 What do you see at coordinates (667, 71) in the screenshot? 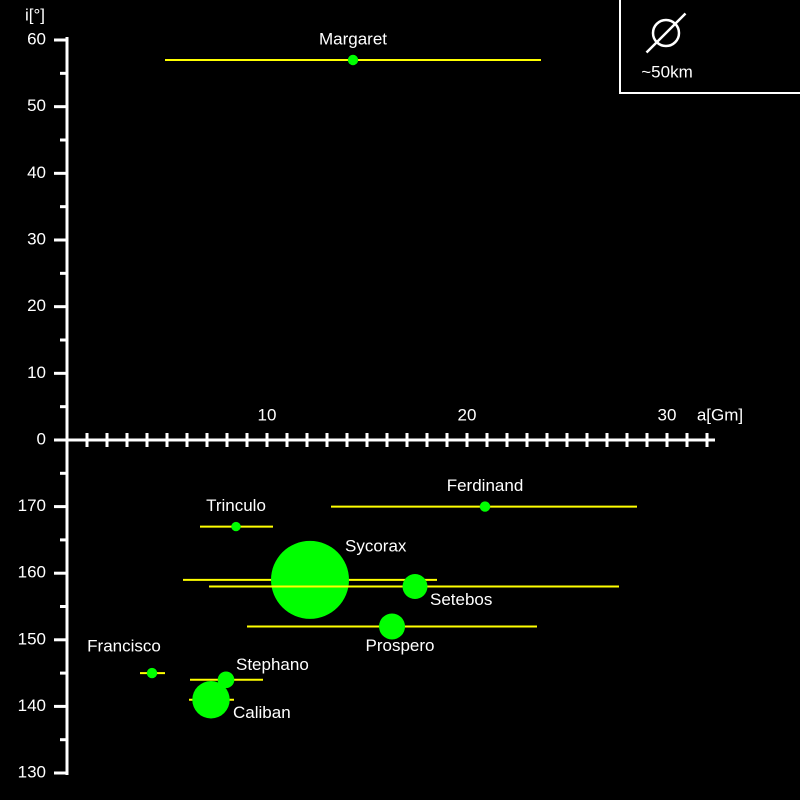
I see `legend-label: ~50km` at bounding box center [667, 71].